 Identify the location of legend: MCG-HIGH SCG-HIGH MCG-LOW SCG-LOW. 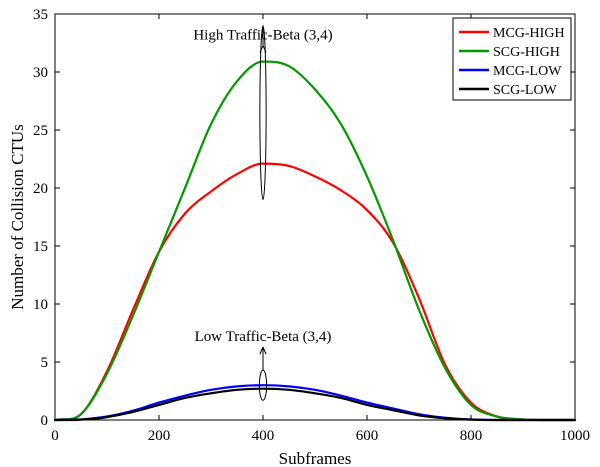
(512, 59).